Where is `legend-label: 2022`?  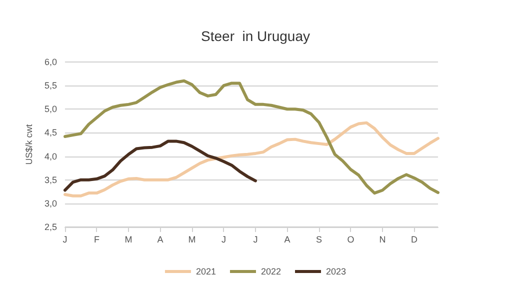 legend-label: 2022 is located at coordinates (271, 271).